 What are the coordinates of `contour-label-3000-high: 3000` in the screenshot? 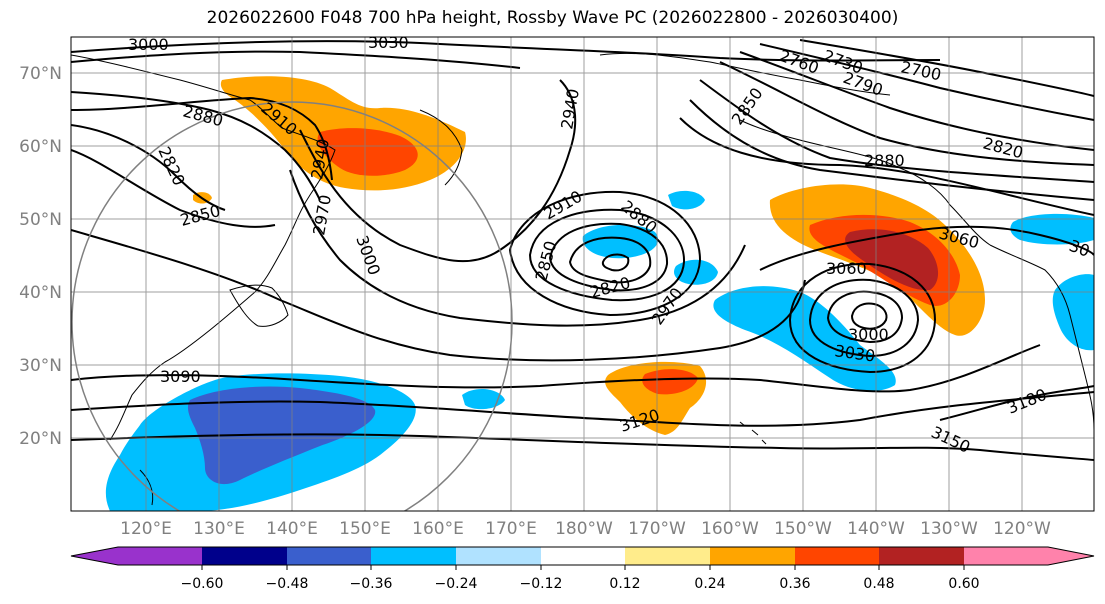 It's located at (868, 334).